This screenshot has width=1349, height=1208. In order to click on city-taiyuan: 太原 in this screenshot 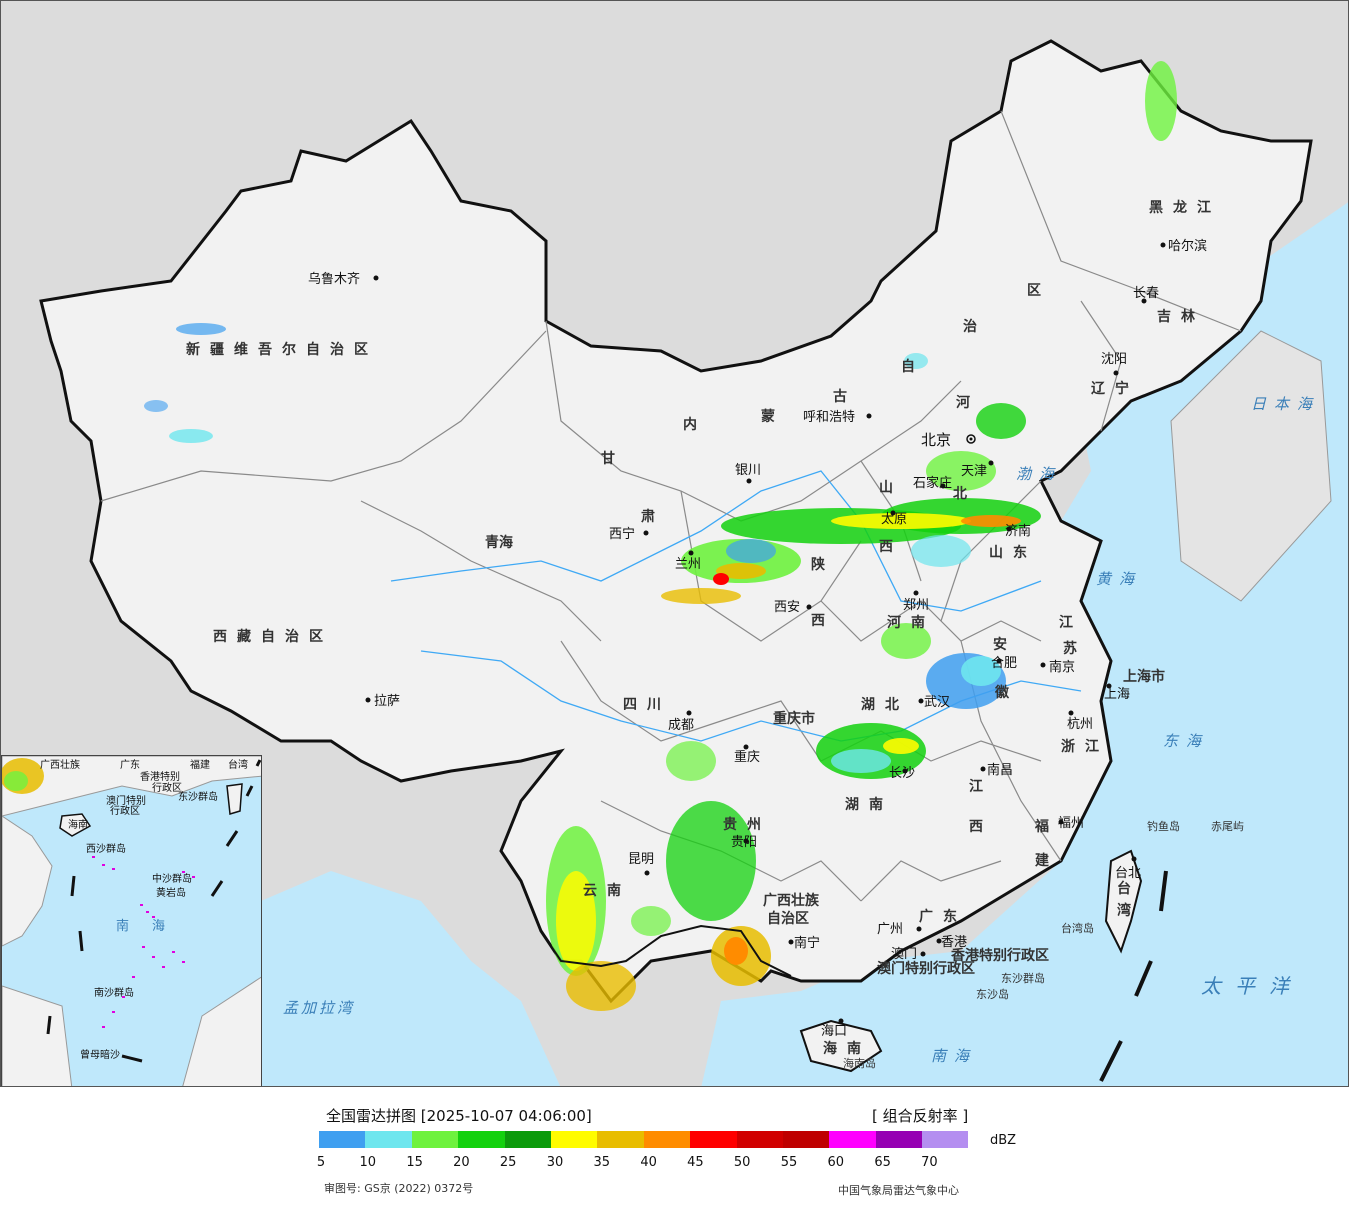, I will do `click(894, 519)`.